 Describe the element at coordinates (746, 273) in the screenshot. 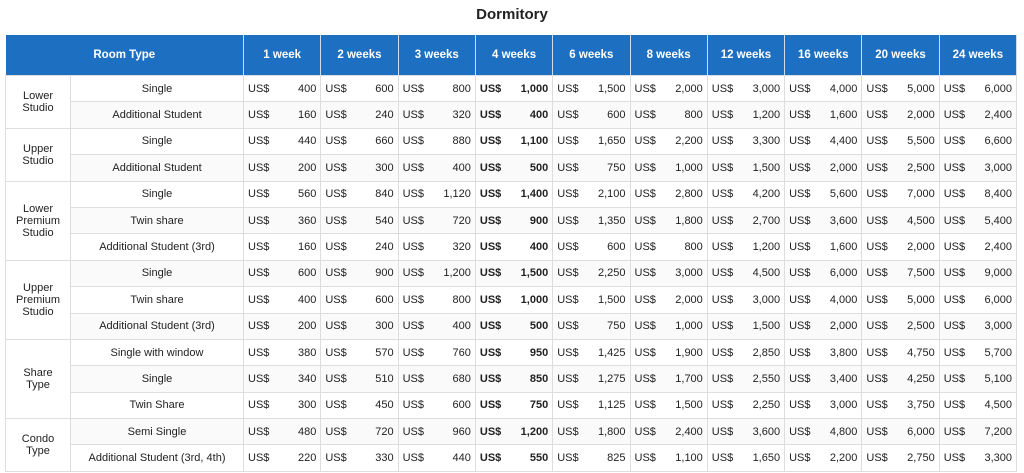

I see `price-cell: US$ 4,500` at that location.